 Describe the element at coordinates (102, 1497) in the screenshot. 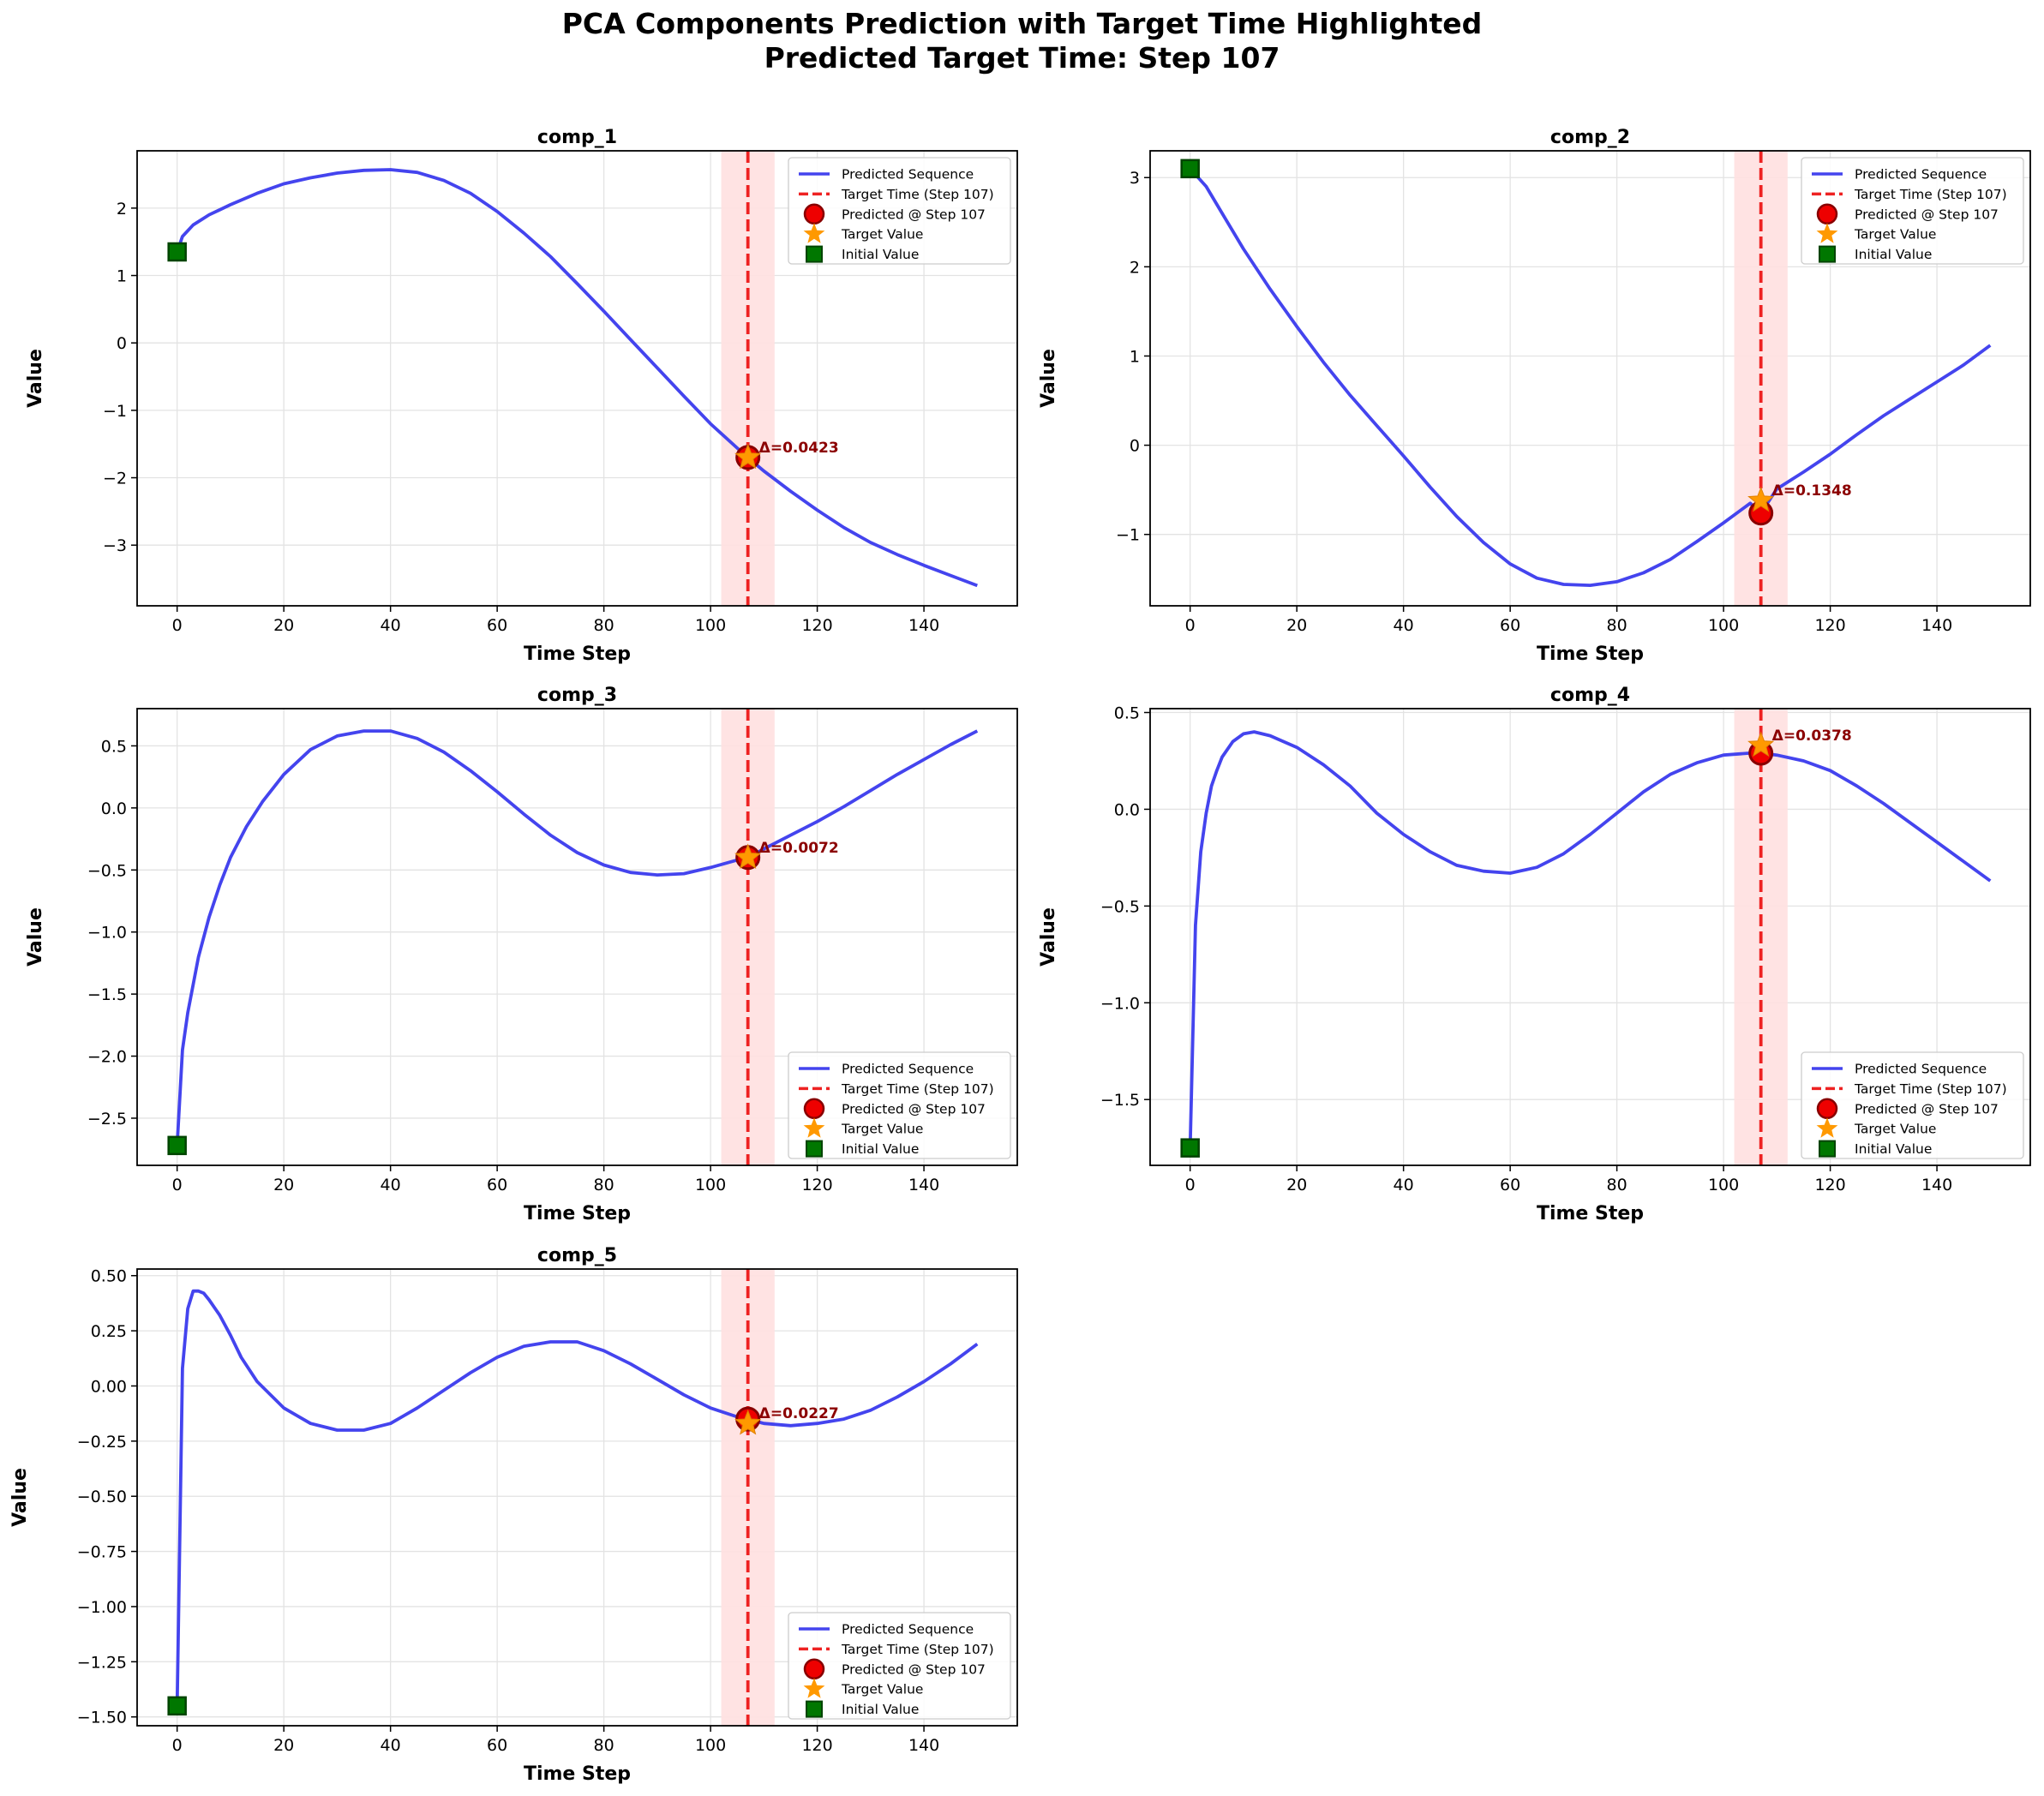

I see `y-tick-label: −0.50` at that location.